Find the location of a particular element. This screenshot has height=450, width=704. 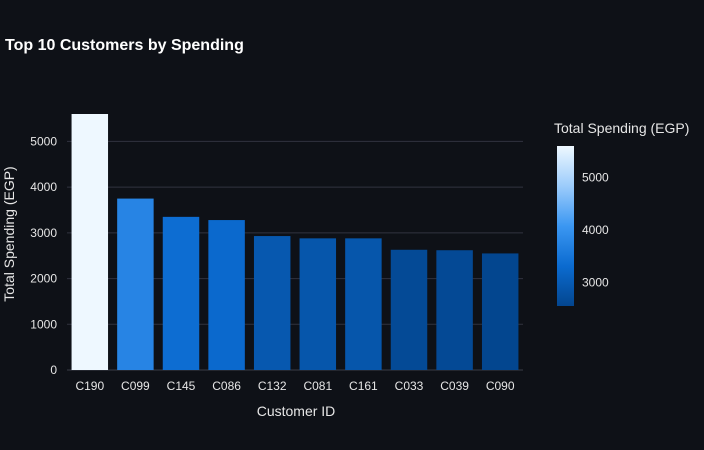

colorbar-ticks: 3000 4000 5000 is located at coordinates (595, 229).